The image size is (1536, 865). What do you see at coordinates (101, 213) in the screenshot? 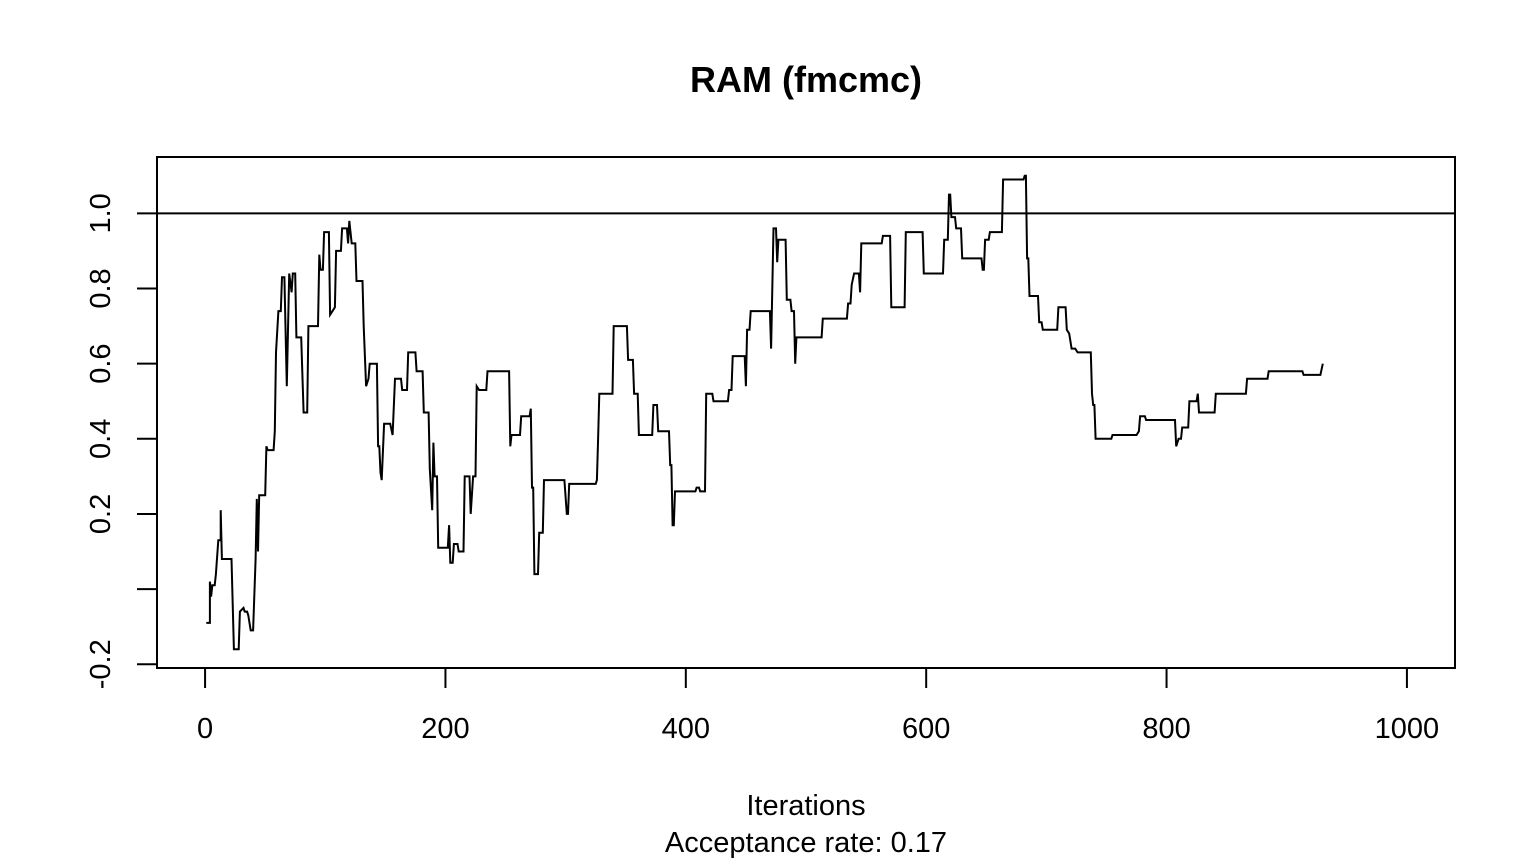
I see `y-tick-label: 1.0` at bounding box center [101, 213].